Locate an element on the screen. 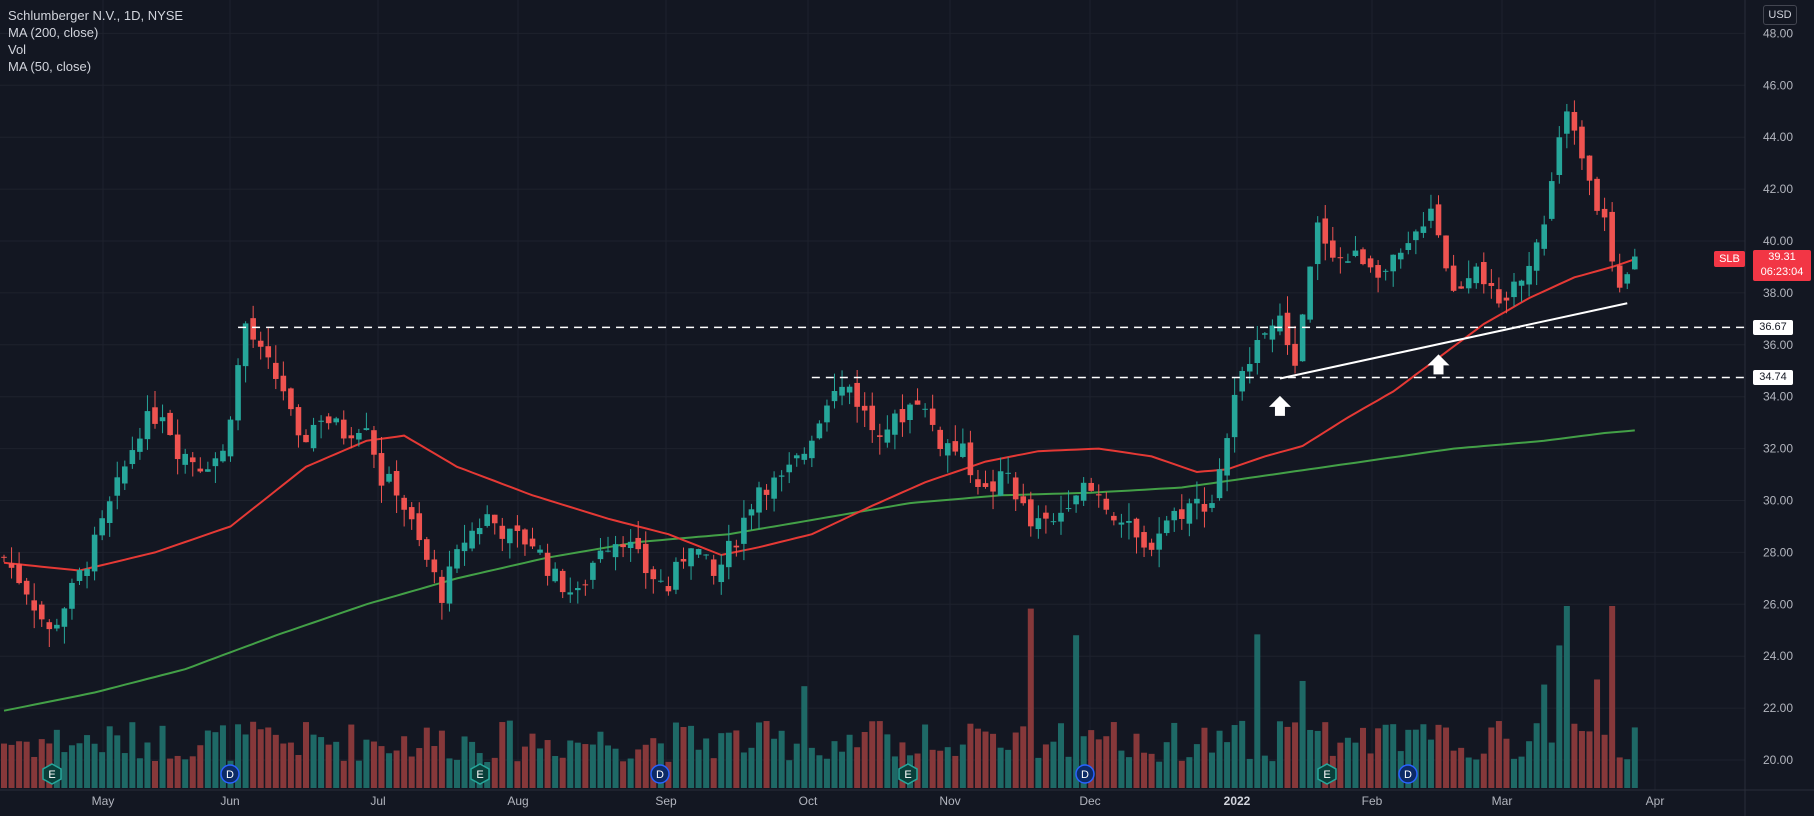 This screenshot has height=816, width=1814. legend-vol: Vol is located at coordinates (17, 49).